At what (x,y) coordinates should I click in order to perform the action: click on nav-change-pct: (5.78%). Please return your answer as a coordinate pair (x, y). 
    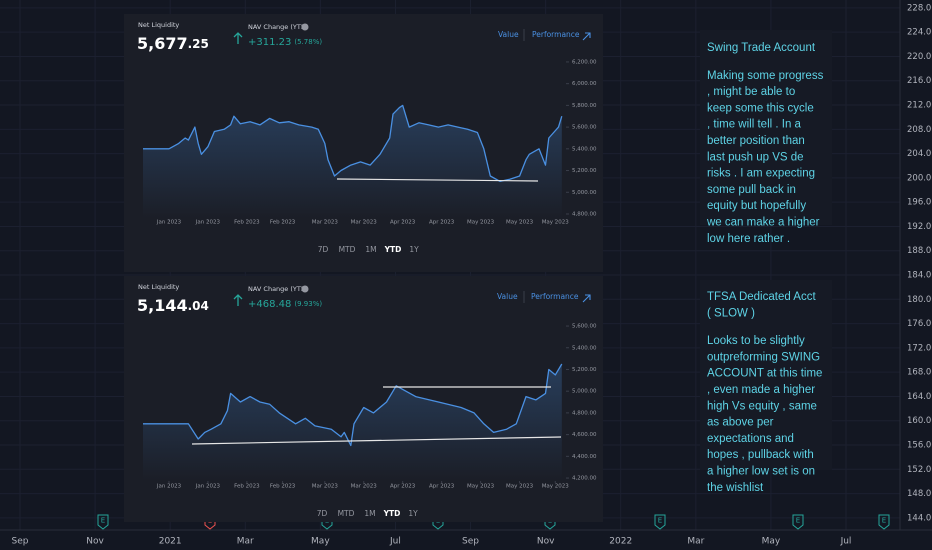
    Looking at the image, I should click on (308, 42).